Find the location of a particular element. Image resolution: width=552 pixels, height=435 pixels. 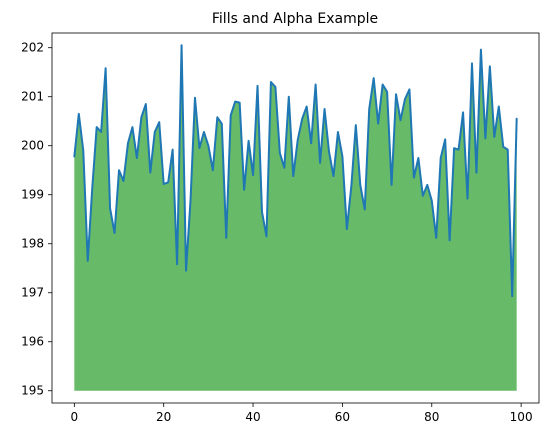

y-tick-label: 197 is located at coordinates (32, 293).